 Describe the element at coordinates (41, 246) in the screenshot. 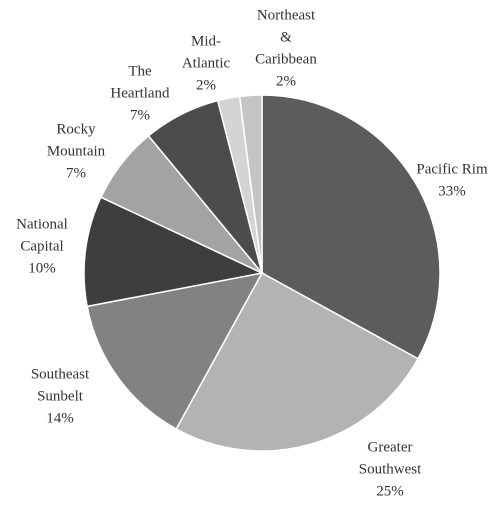

I see `slice-label: Capital` at that location.